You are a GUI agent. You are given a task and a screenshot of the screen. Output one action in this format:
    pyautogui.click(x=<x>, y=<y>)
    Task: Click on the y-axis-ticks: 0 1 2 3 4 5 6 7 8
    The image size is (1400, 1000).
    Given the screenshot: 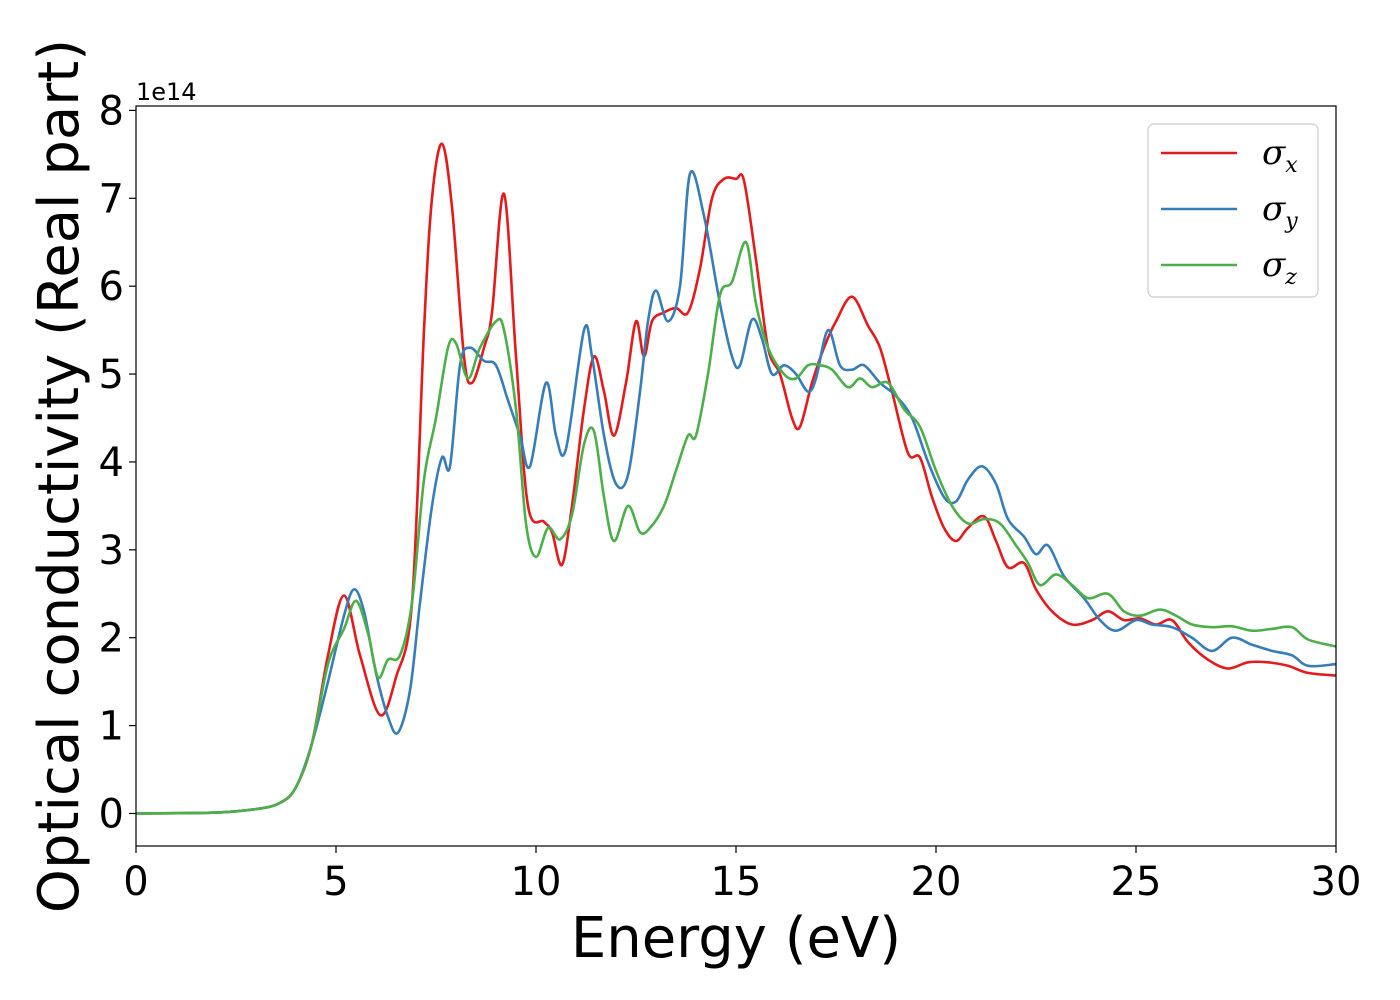 What is the action you would take?
    pyautogui.click(x=117, y=462)
    